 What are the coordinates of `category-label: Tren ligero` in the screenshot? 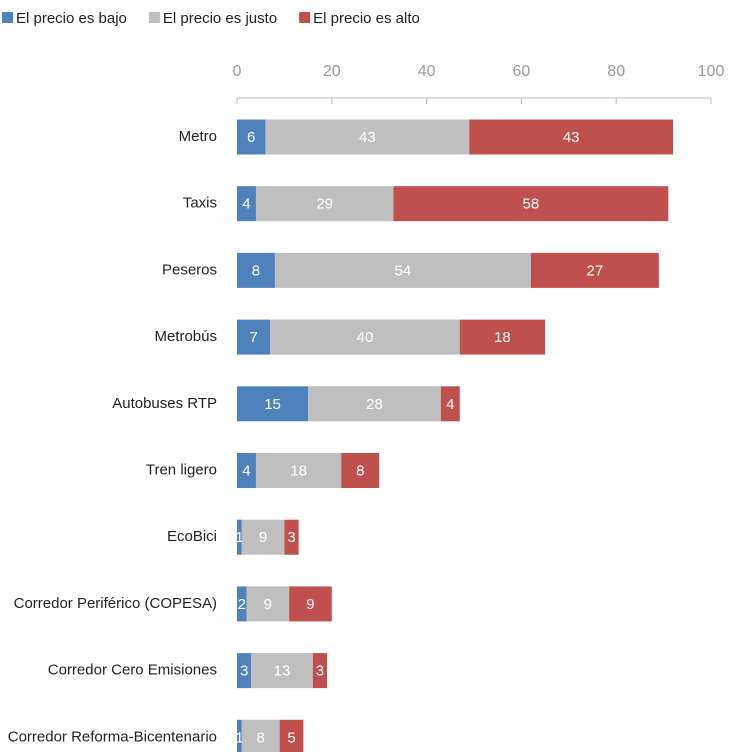 It's located at (181, 469).